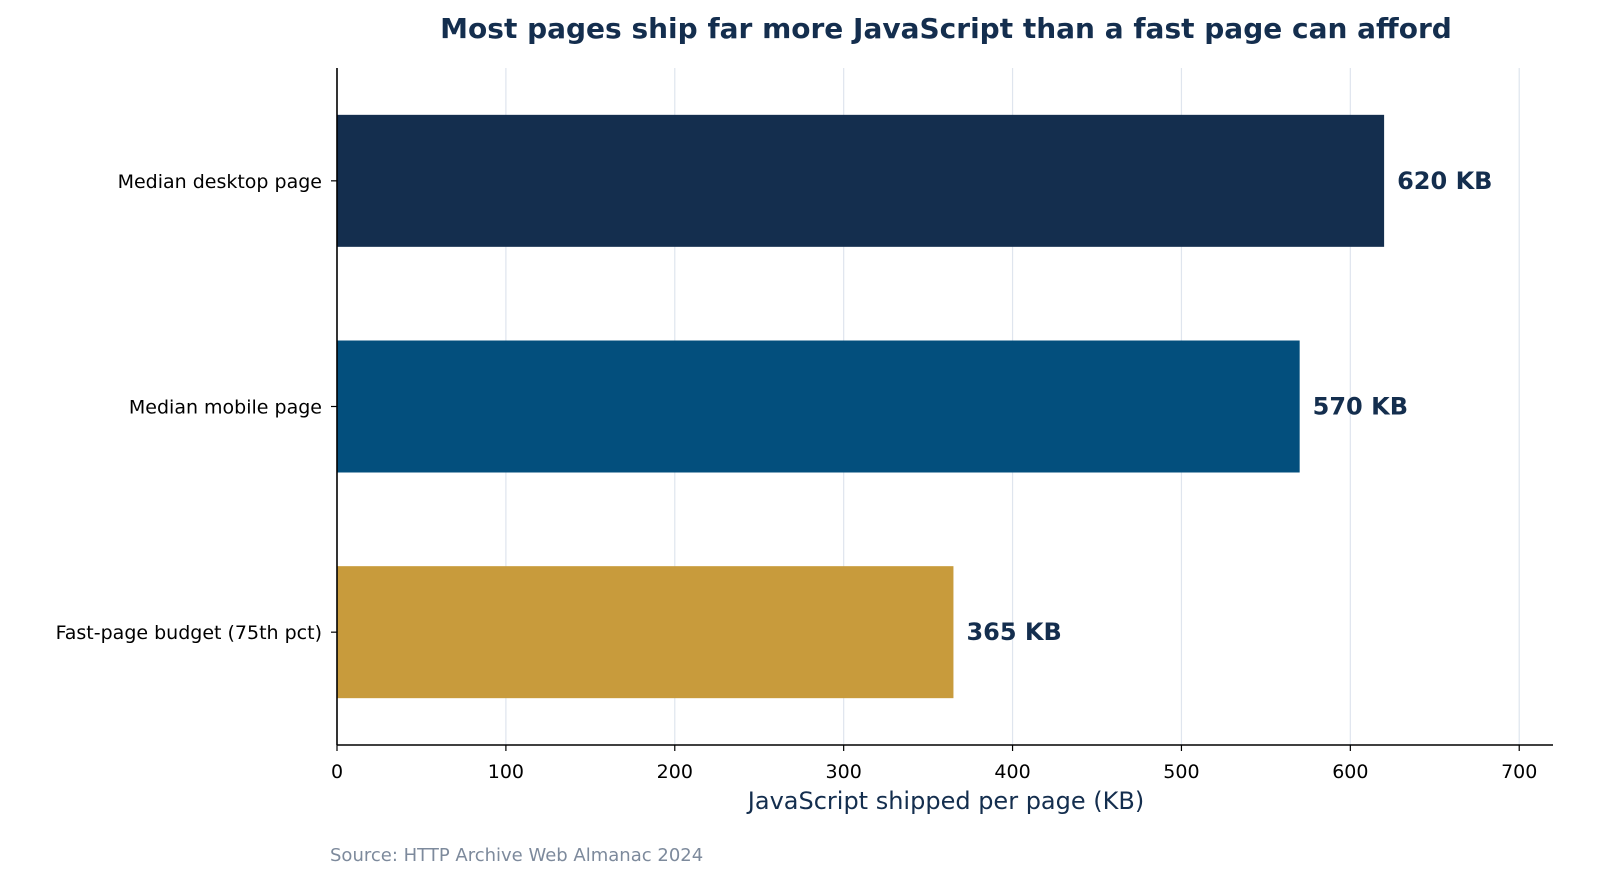 The image size is (1599, 896). Describe the element at coordinates (1350, 772) in the screenshot. I see `x-tick-label-600: 600` at that location.